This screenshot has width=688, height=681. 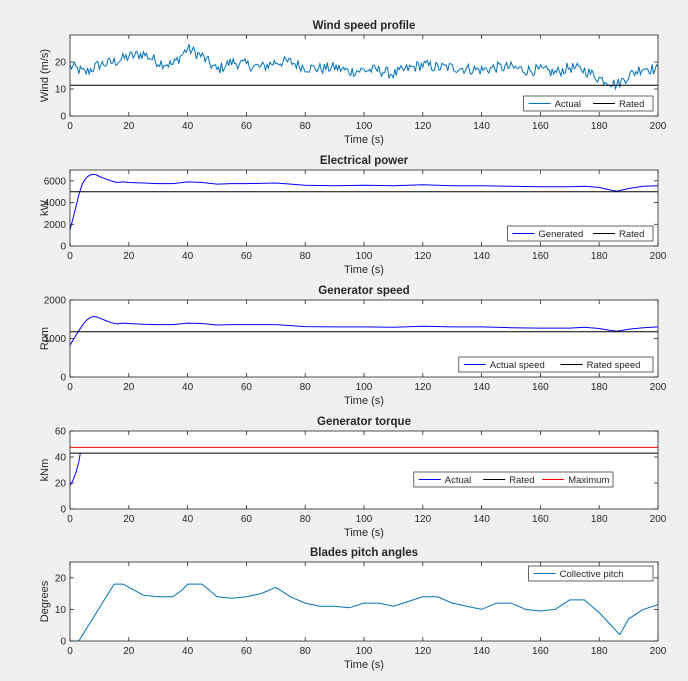 What do you see at coordinates (364, 201) in the screenshot?
I see `series-line-generated` at bounding box center [364, 201].